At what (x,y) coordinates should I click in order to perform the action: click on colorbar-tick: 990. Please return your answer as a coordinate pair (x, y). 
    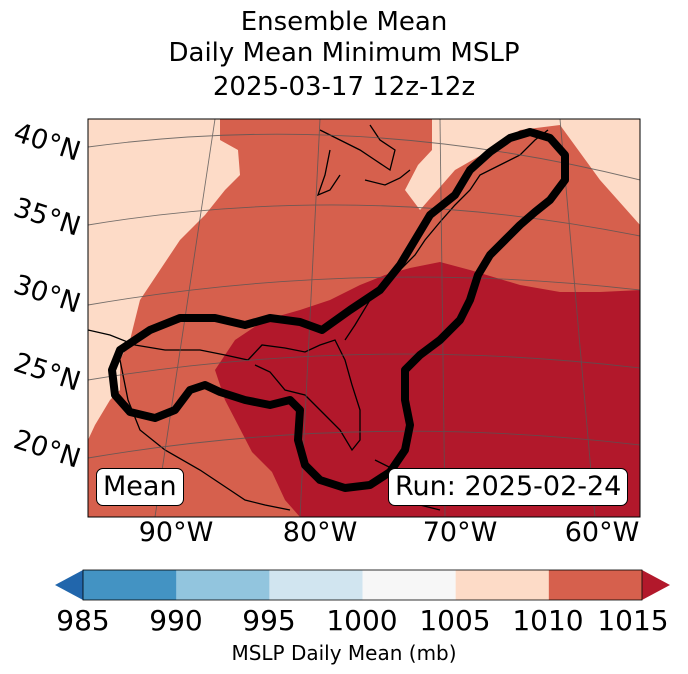
    Looking at the image, I should click on (176, 620).